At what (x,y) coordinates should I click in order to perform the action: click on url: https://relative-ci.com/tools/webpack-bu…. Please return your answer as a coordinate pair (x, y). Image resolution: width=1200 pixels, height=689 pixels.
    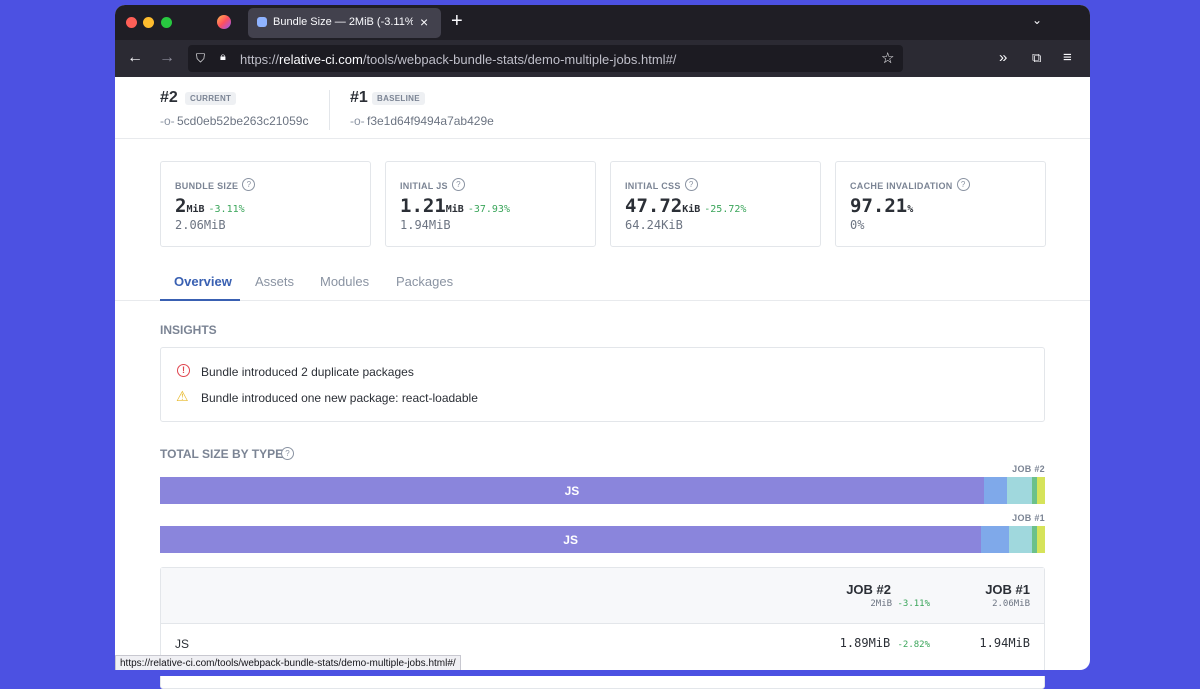
    Looking at the image, I should click on (458, 59).